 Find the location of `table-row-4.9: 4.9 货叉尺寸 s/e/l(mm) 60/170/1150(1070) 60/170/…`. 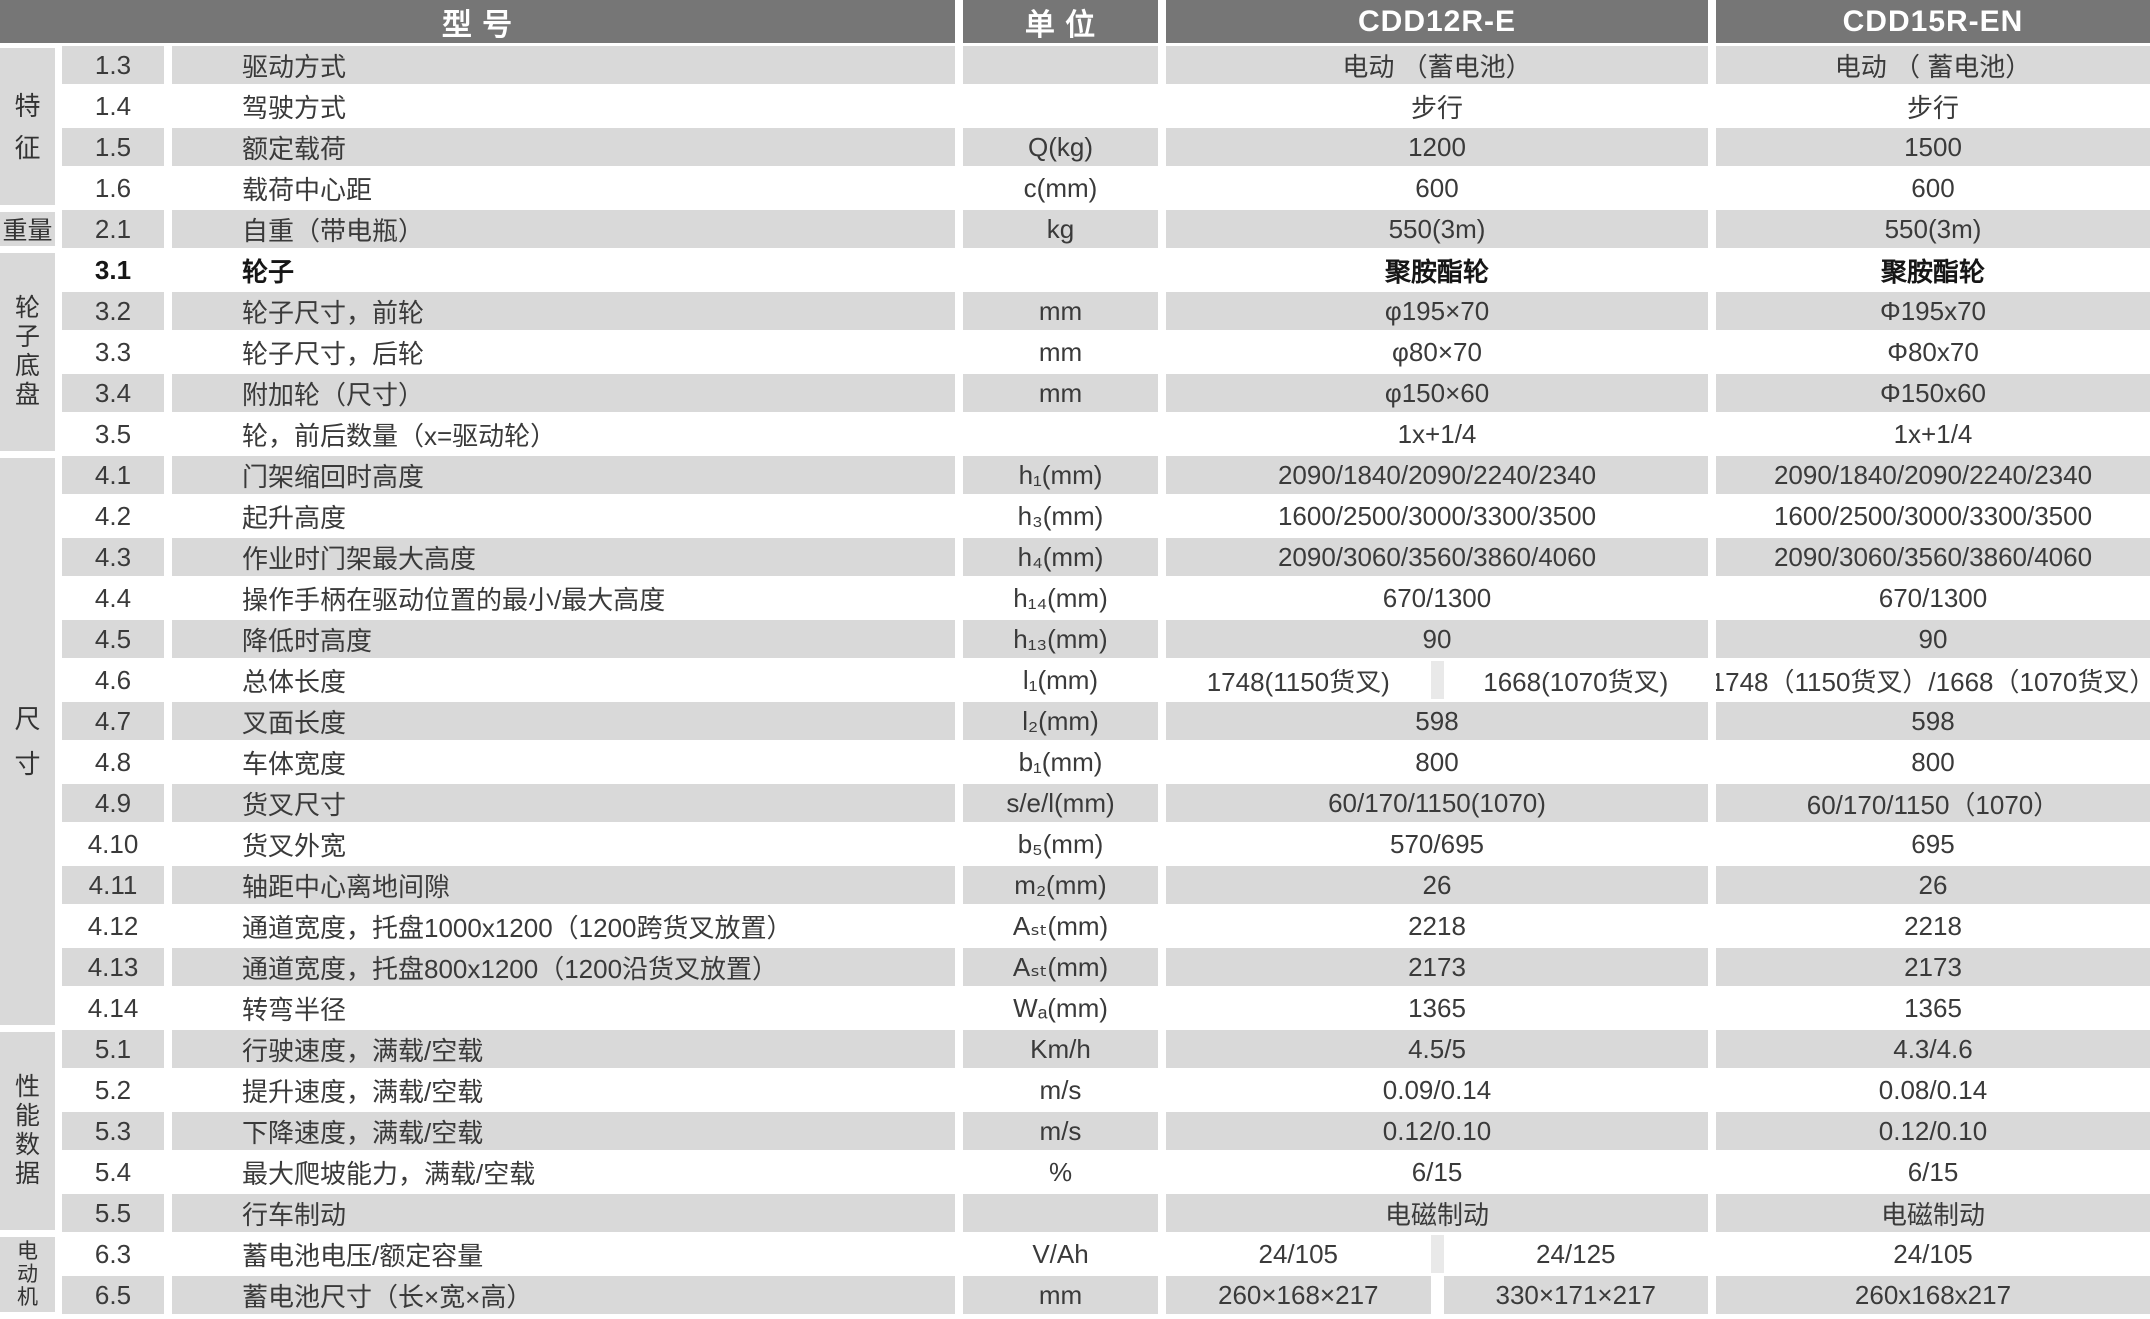

table-row-4.9: 4.9 货叉尺寸 s/e/l(mm) 60/170/1150(1070) 60/170/… is located at coordinates (1106, 803).